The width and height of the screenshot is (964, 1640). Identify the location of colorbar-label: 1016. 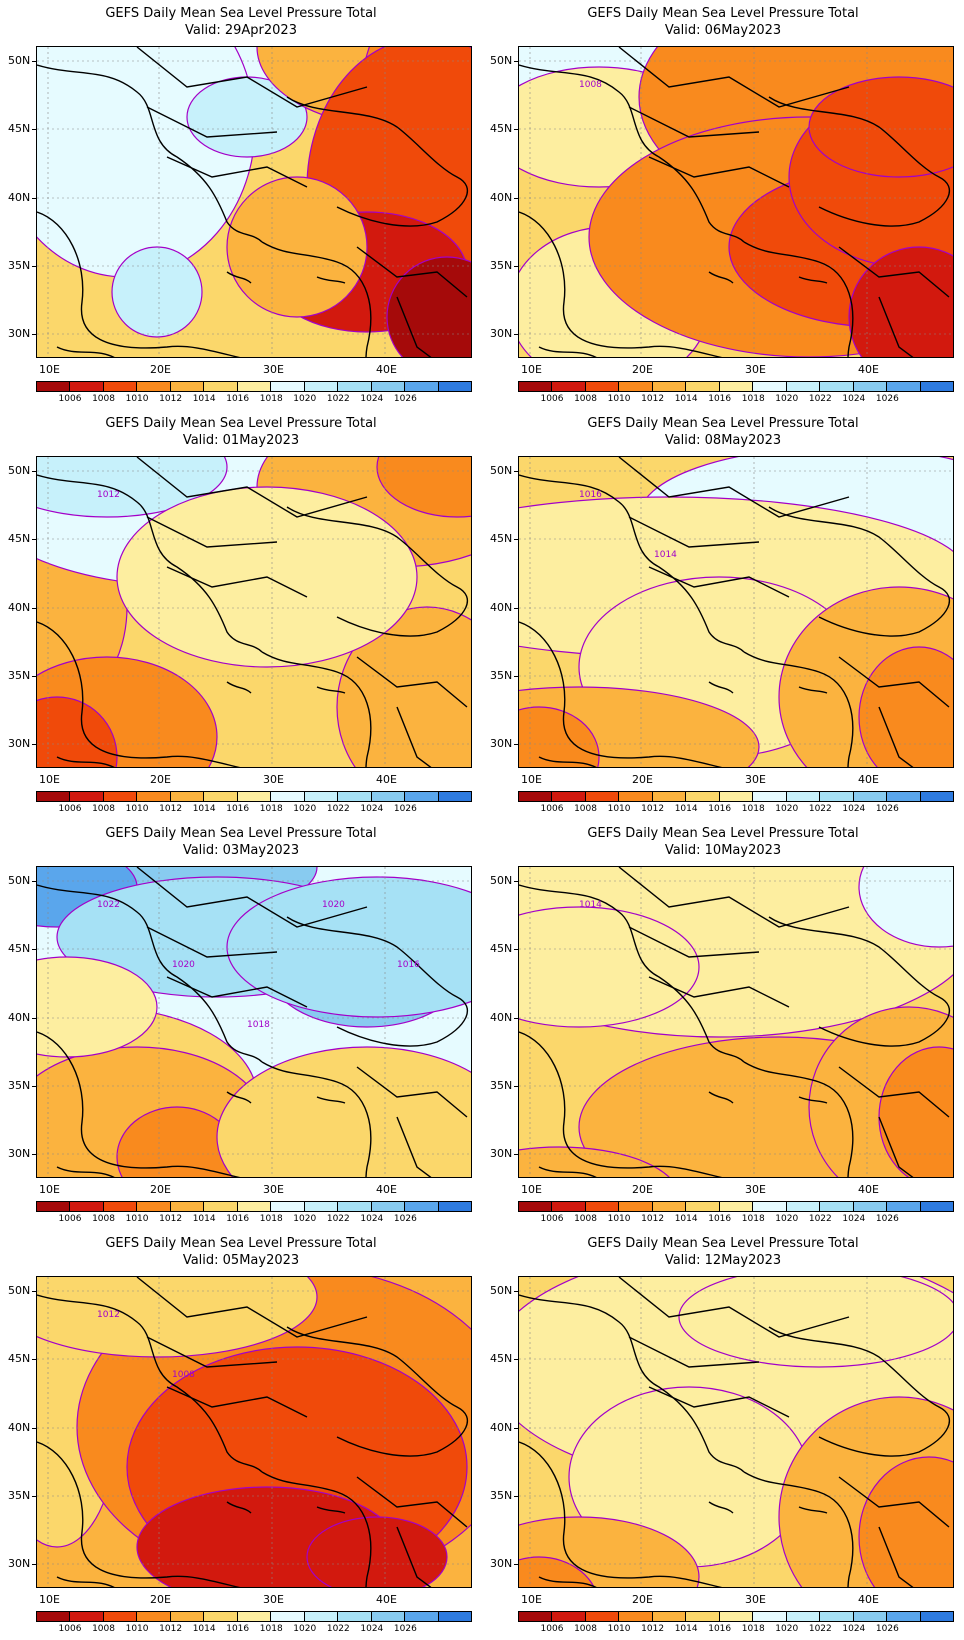
(720, 1629).